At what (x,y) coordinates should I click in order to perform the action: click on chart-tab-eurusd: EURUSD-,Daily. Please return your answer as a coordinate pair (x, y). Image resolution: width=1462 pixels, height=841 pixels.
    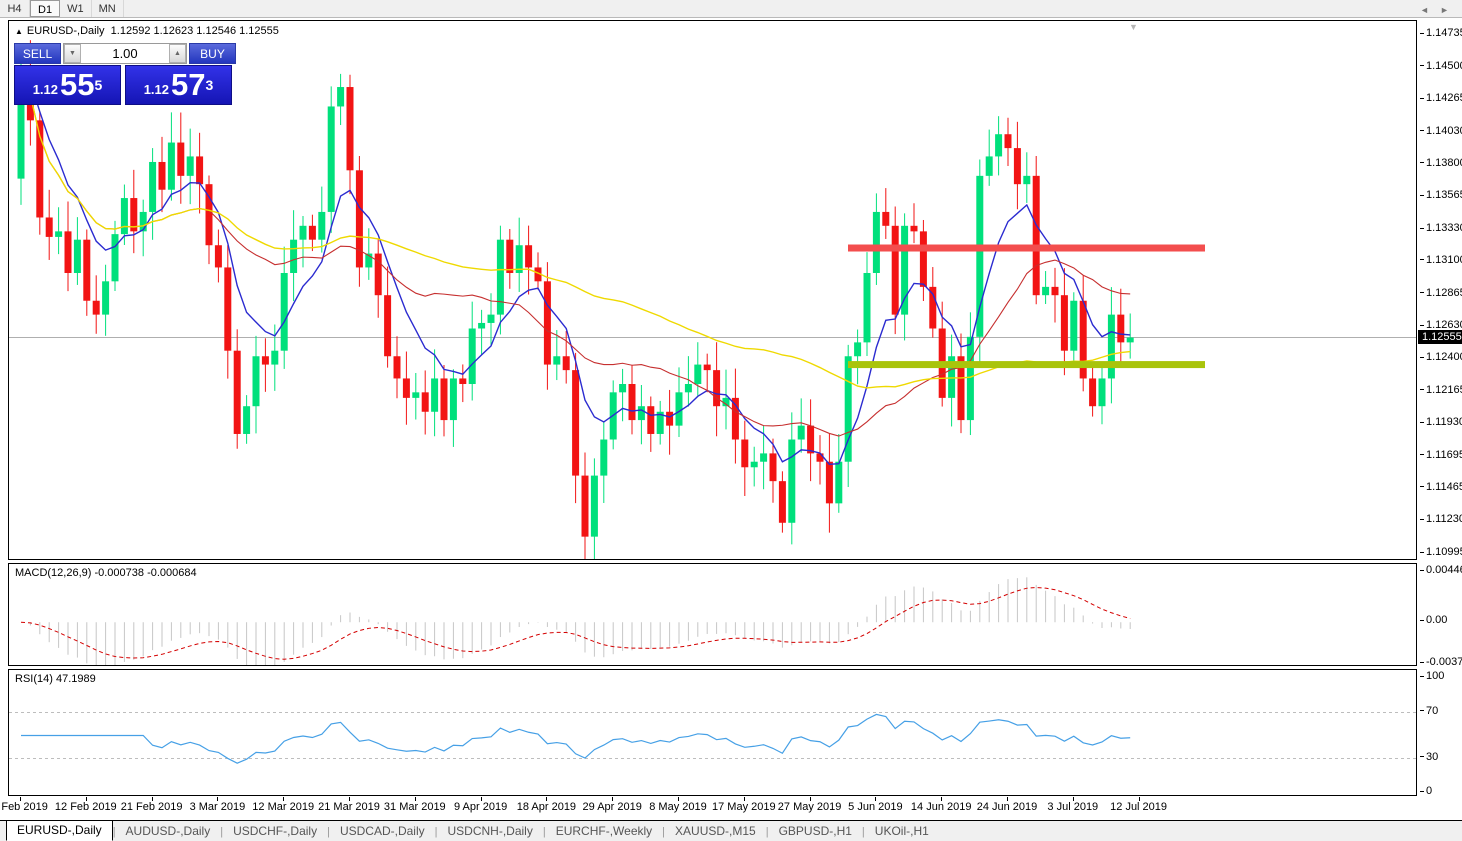
    Looking at the image, I should click on (59, 830).